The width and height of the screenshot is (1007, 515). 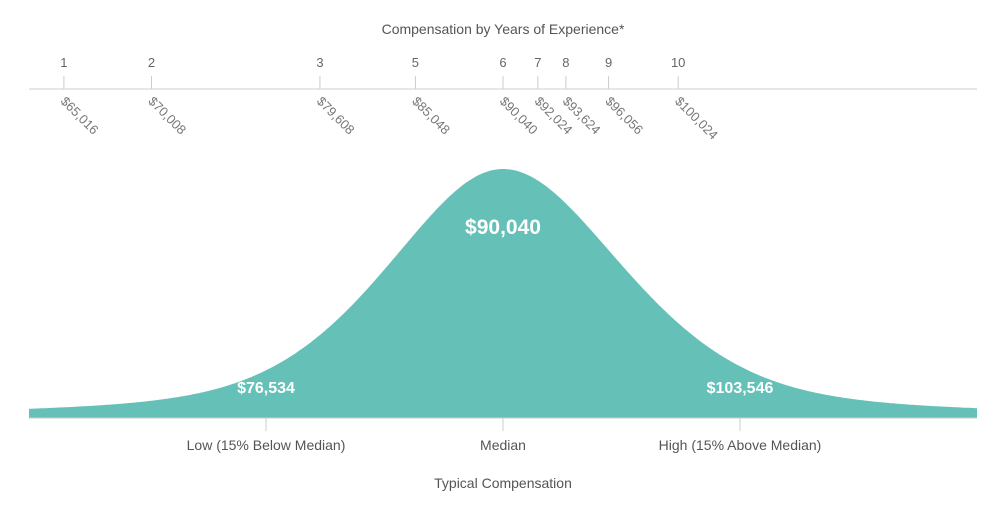 What do you see at coordinates (266, 445) in the screenshot?
I see `category-low-label: Low (15% Below Median)` at bounding box center [266, 445].